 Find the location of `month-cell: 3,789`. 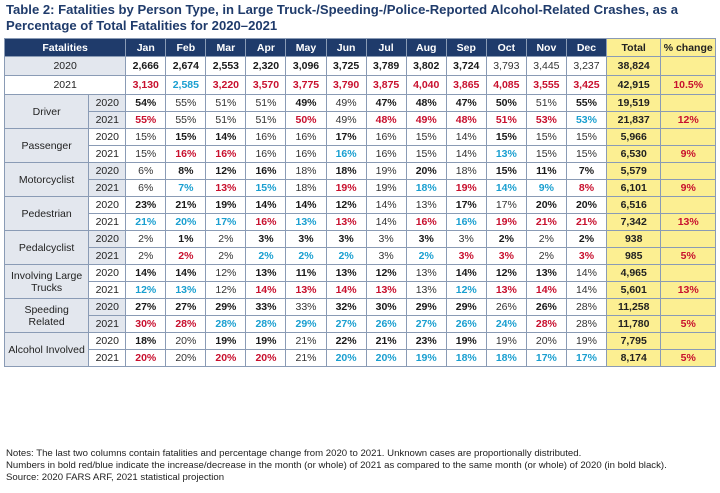

month-cell: 3,789 is located at coordinates (386, 66).